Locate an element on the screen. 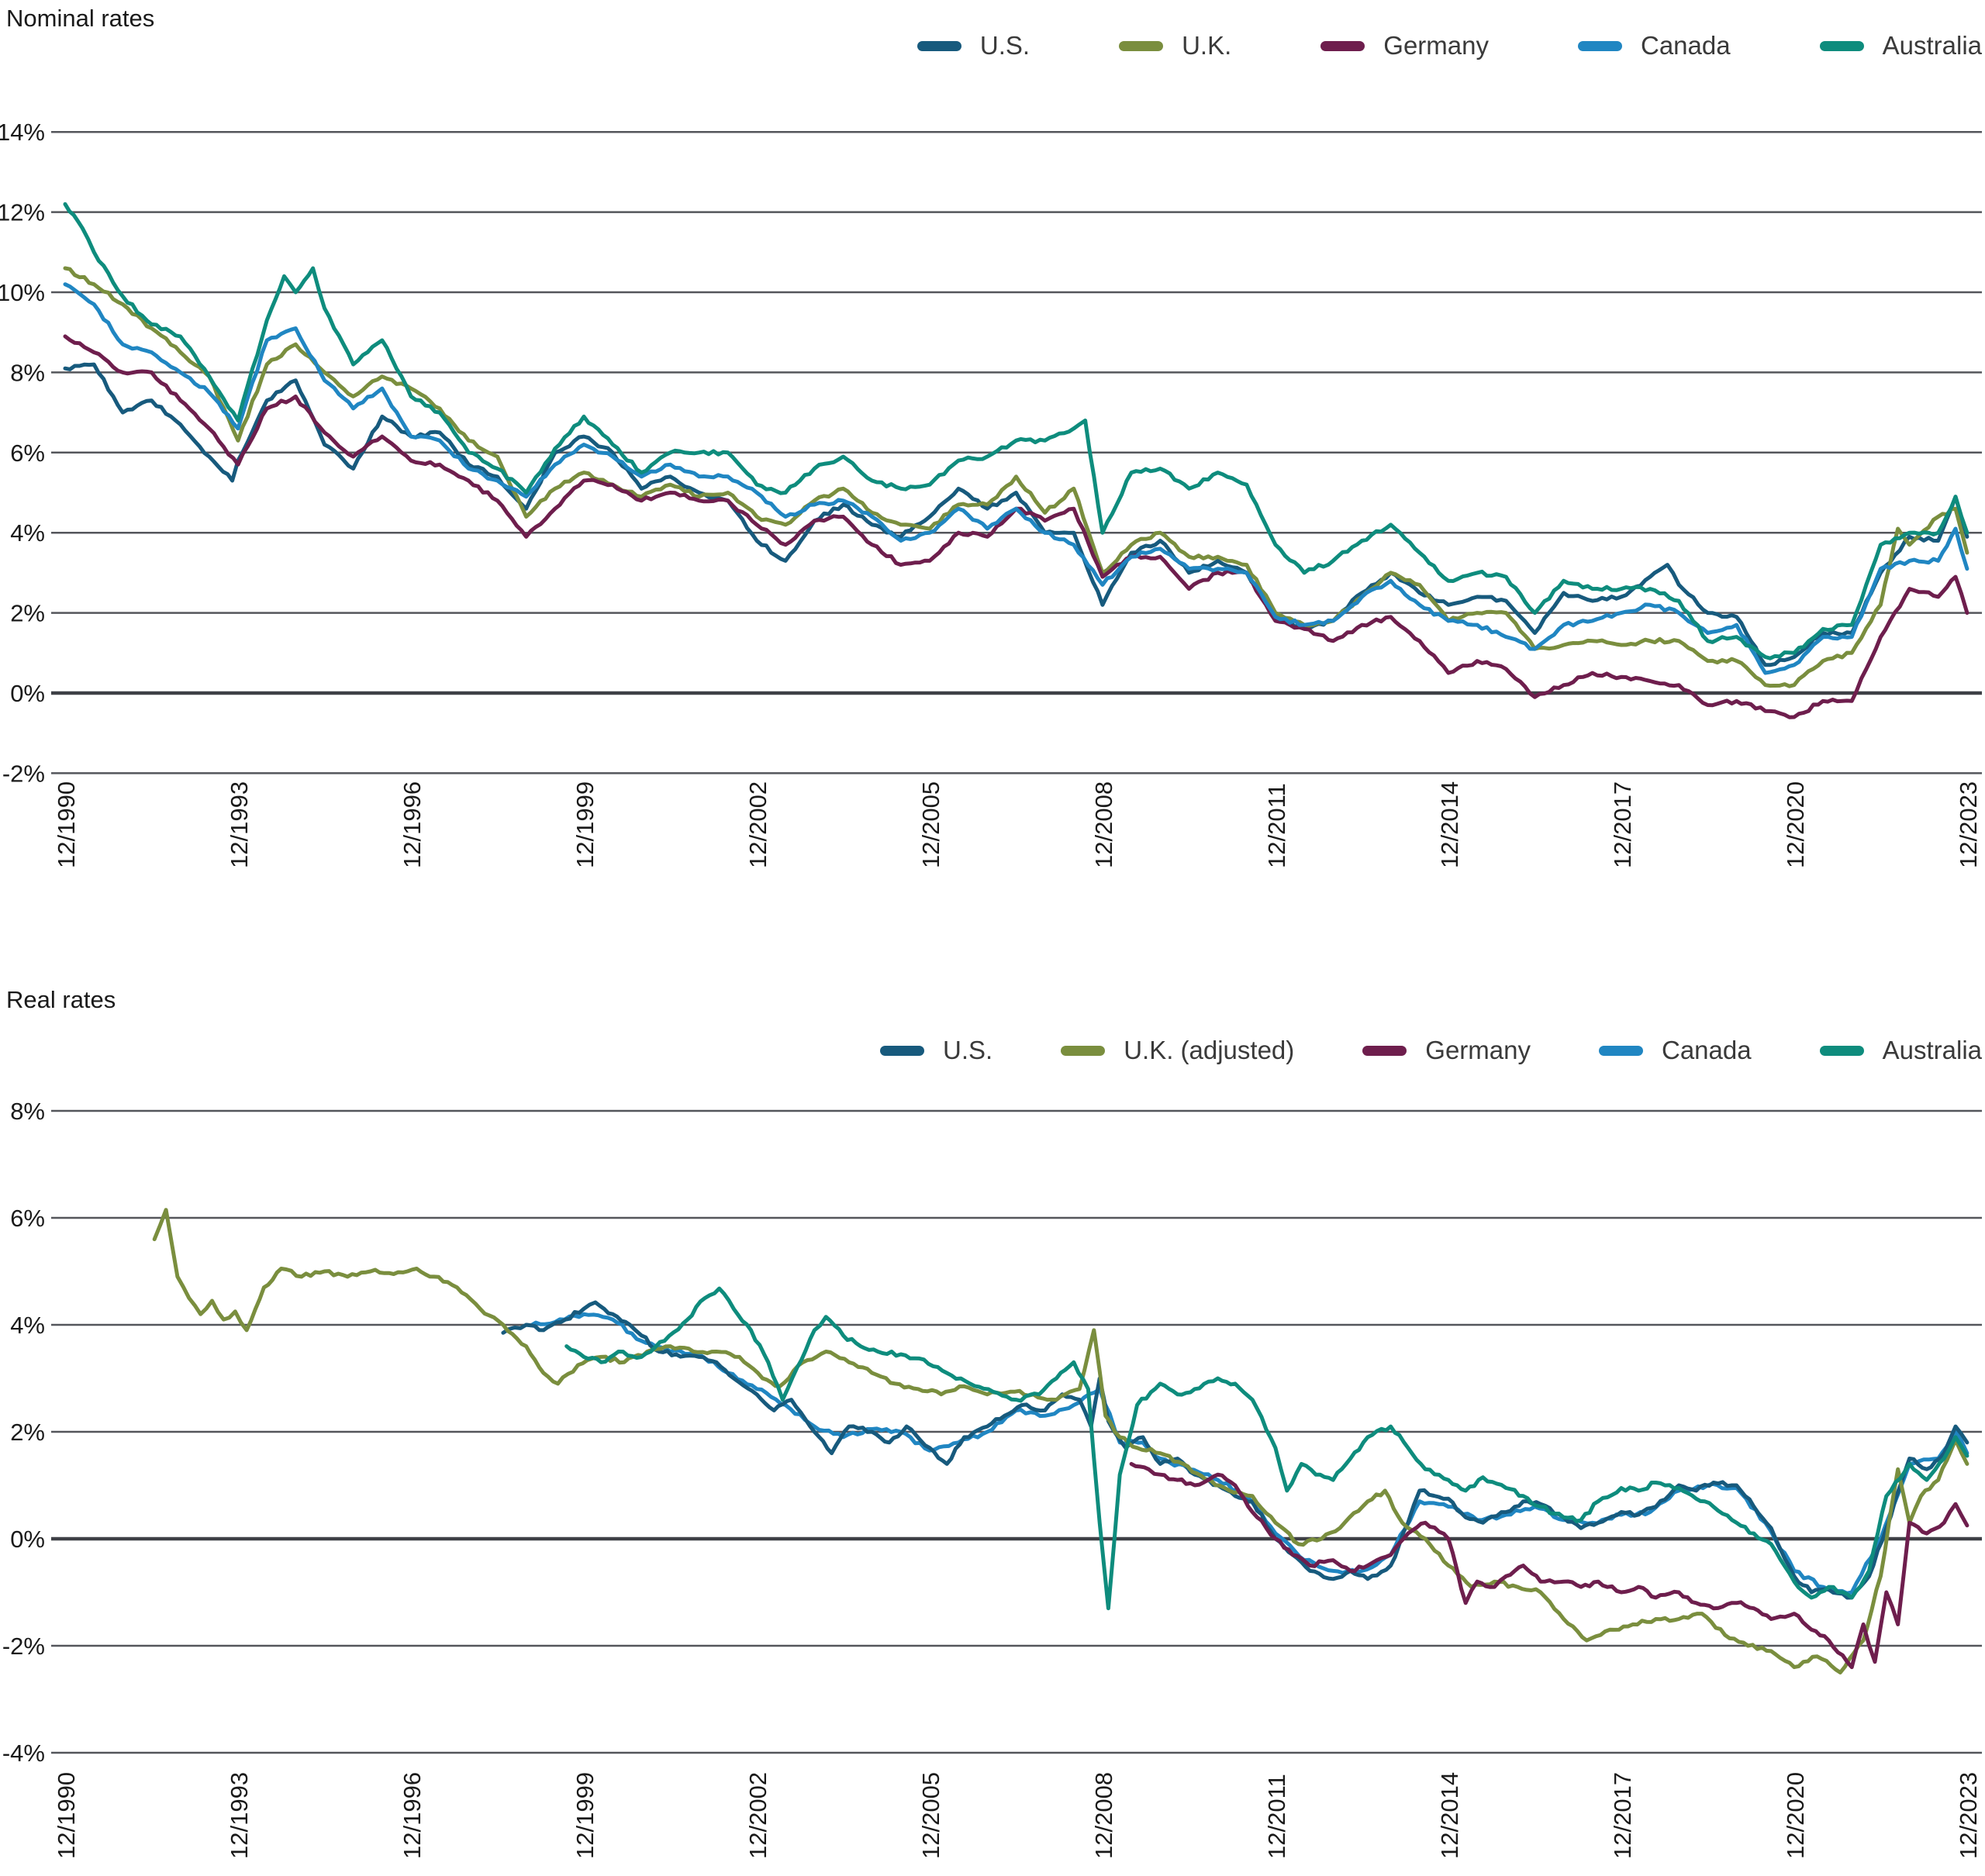 The height and width of the screenshot is (1876, 1985). chart-title-nominal-rates: Nominal rates is located at coordinates (80, 18).